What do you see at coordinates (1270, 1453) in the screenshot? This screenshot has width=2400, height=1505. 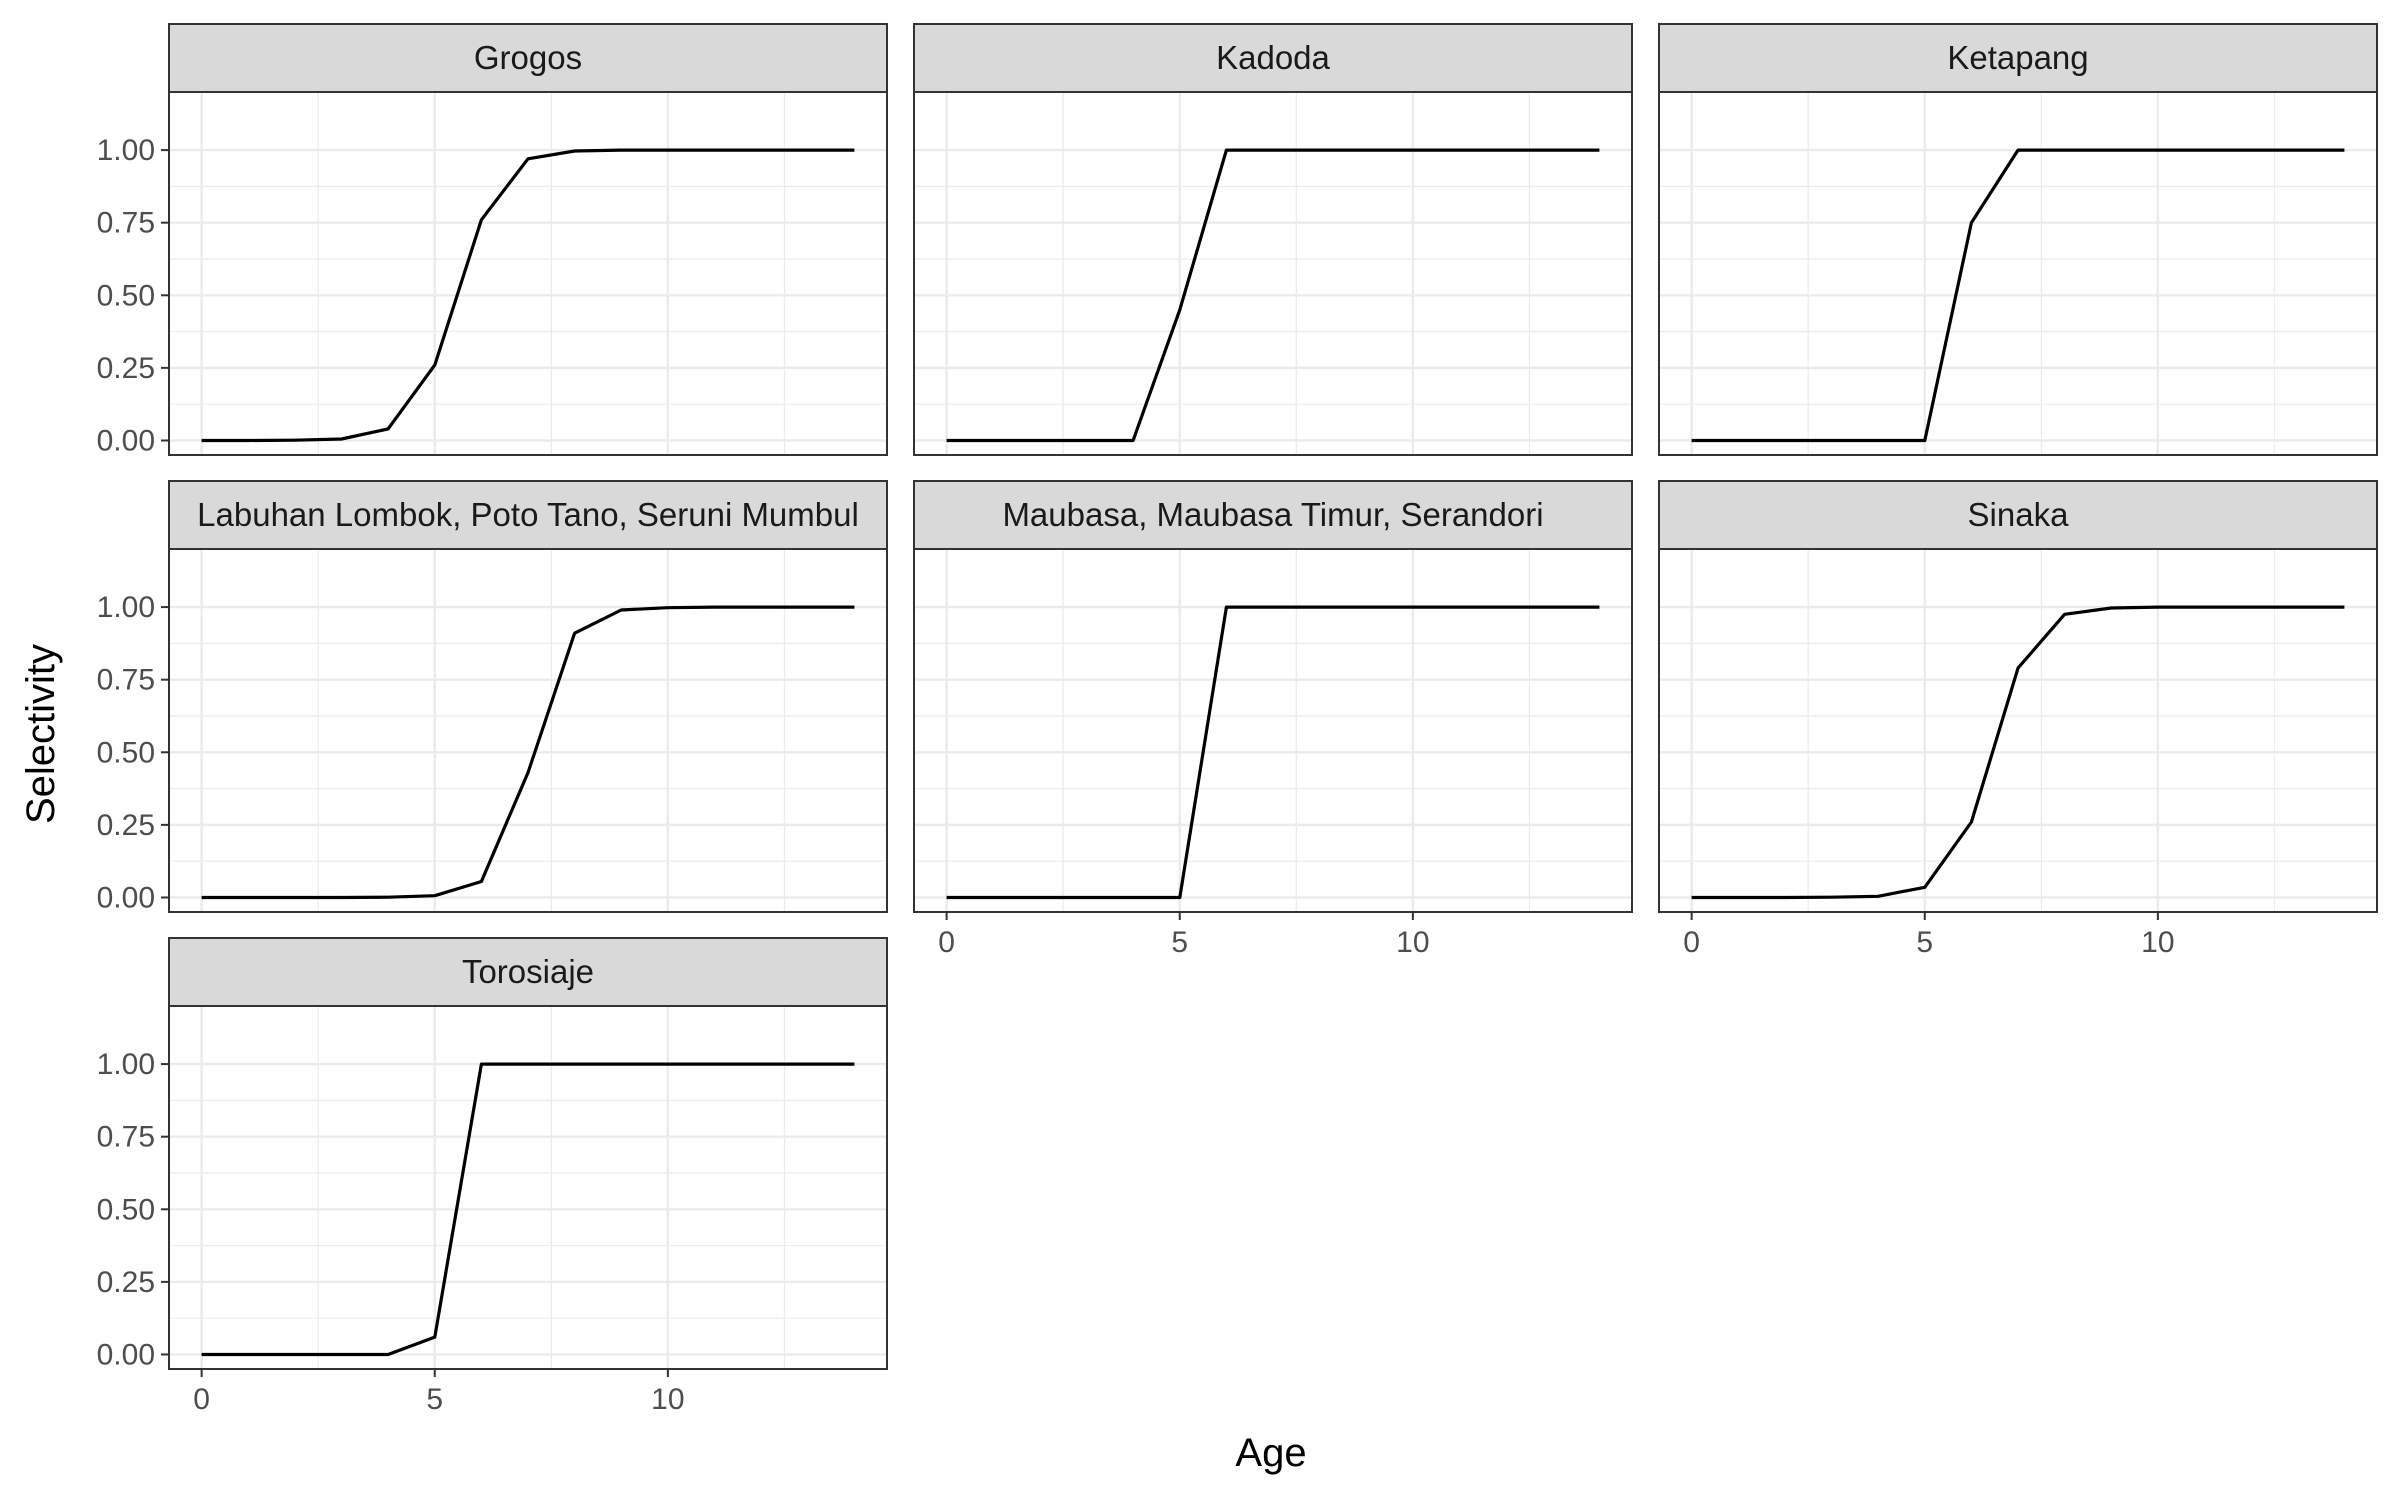 I see `x-axis-title: Age` at bounding box center [1270, 1453].